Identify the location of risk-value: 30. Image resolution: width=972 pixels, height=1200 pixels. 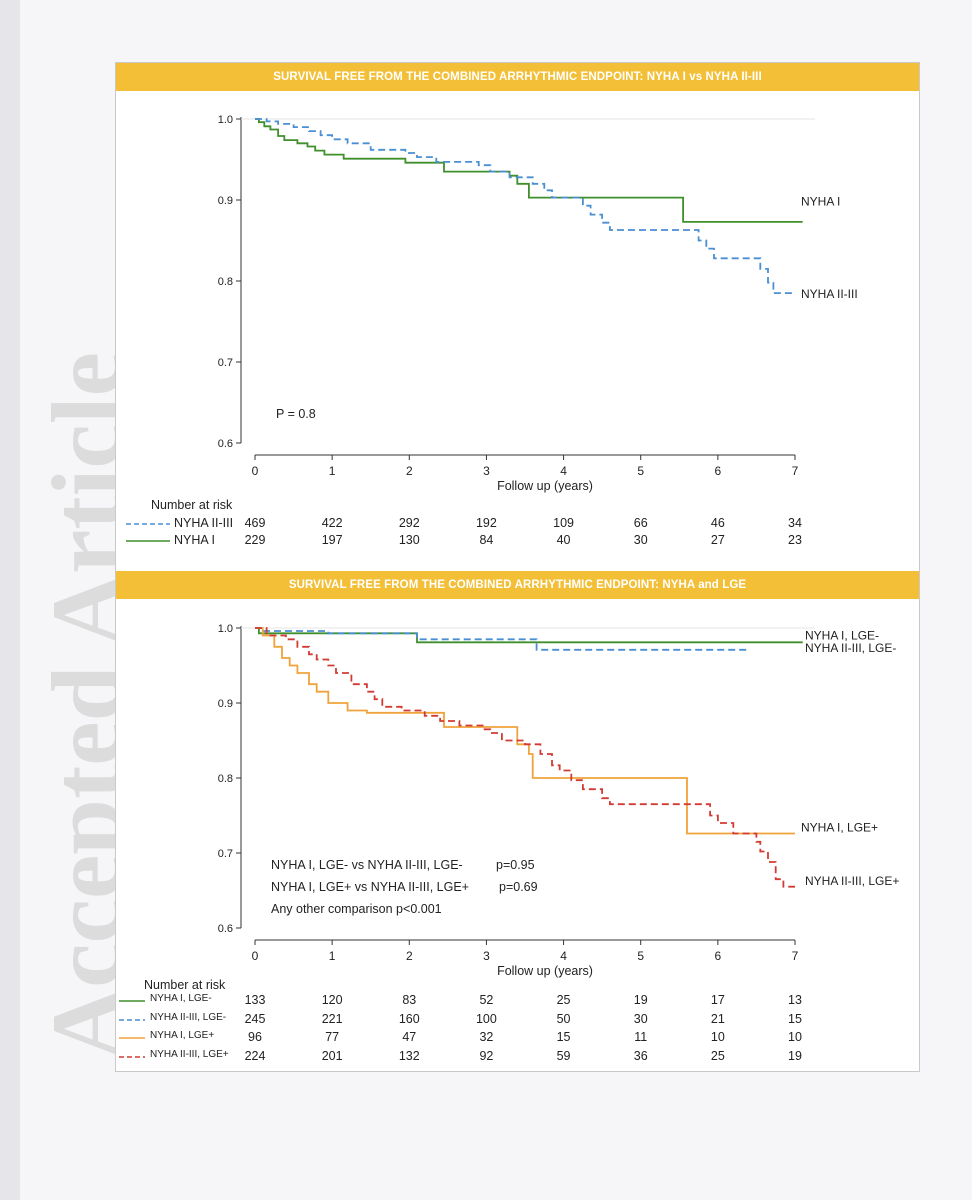
(640, 540).